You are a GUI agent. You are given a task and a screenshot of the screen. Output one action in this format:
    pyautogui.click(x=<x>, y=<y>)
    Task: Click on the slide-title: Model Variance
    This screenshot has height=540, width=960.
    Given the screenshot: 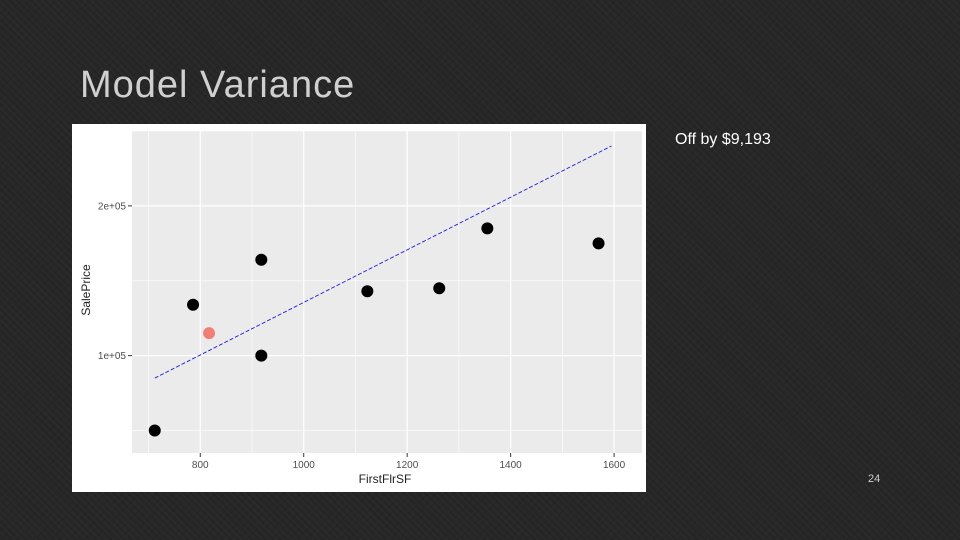 What is the action you would take?
    pyautogui.click(x=218, y=85)
    